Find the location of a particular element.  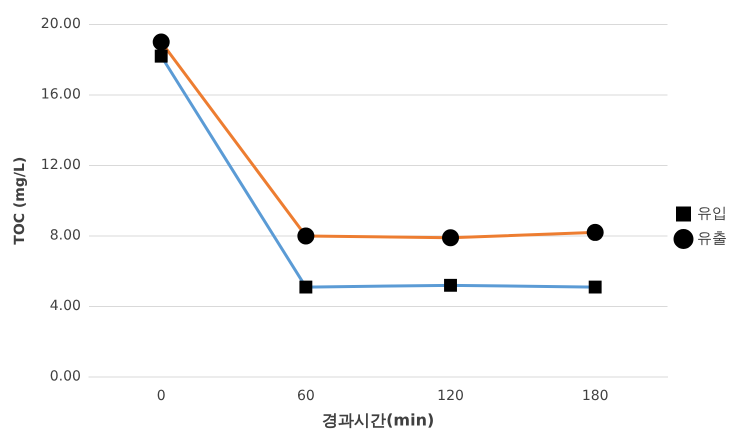

y-axis-title: TOC (mg/L) is located at coordinates (20, 200).